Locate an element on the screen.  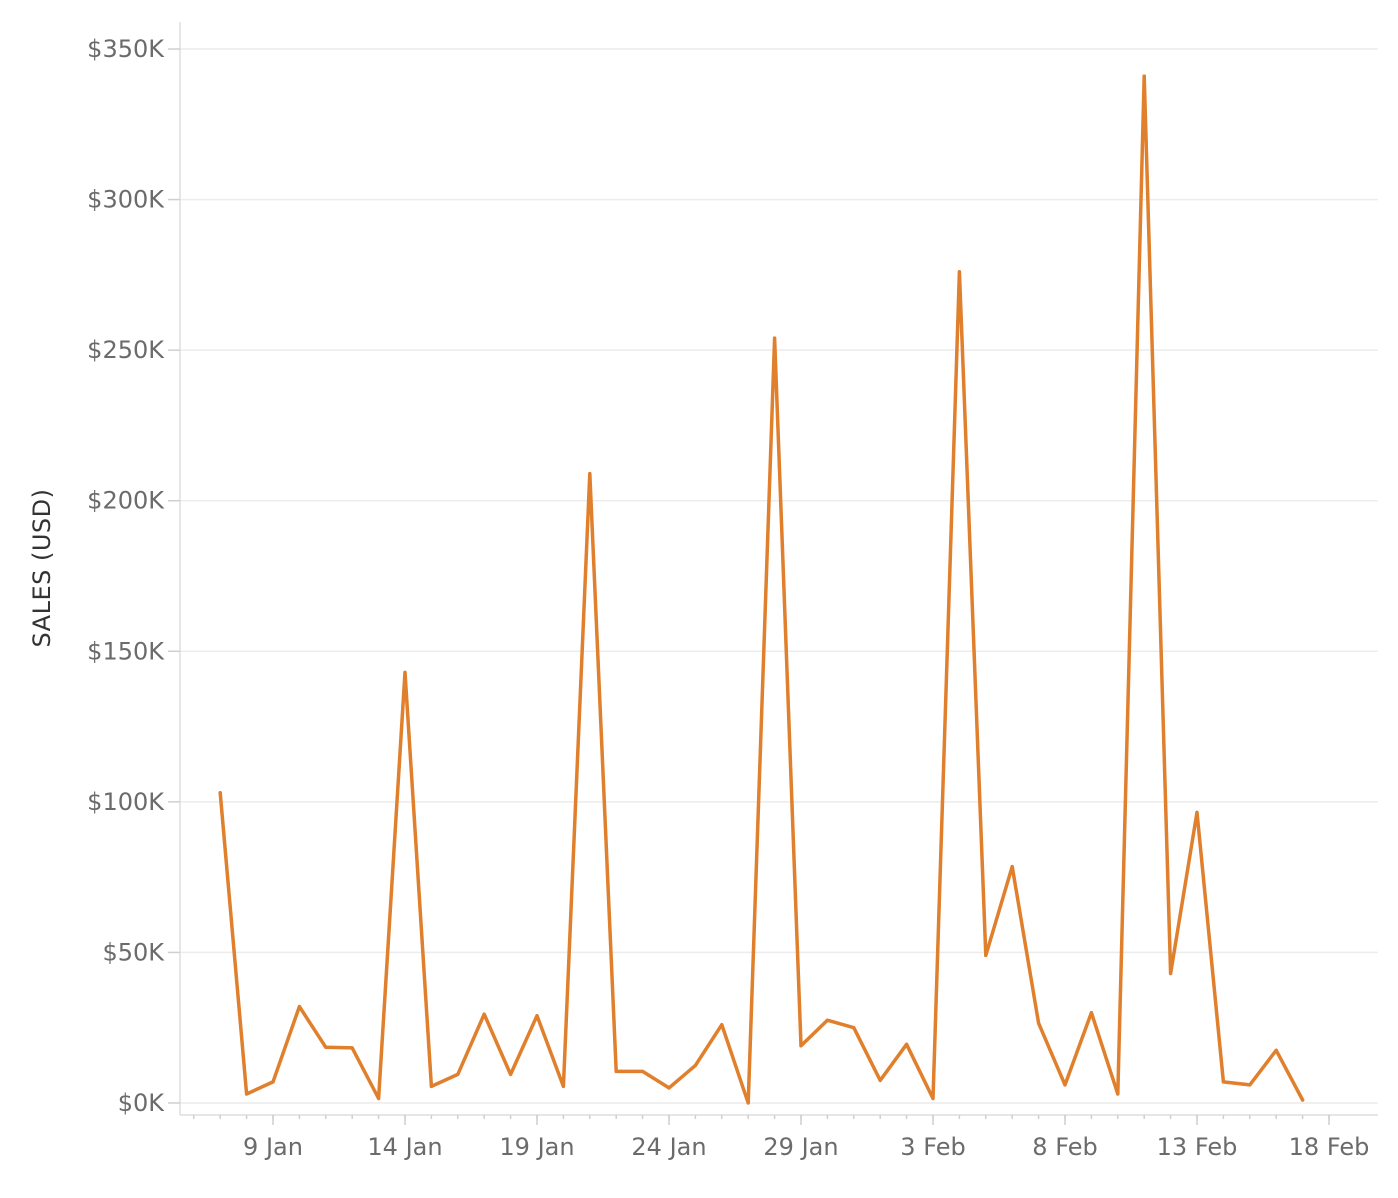
y-tick-label: $50K is located at coordinates (133, 952).